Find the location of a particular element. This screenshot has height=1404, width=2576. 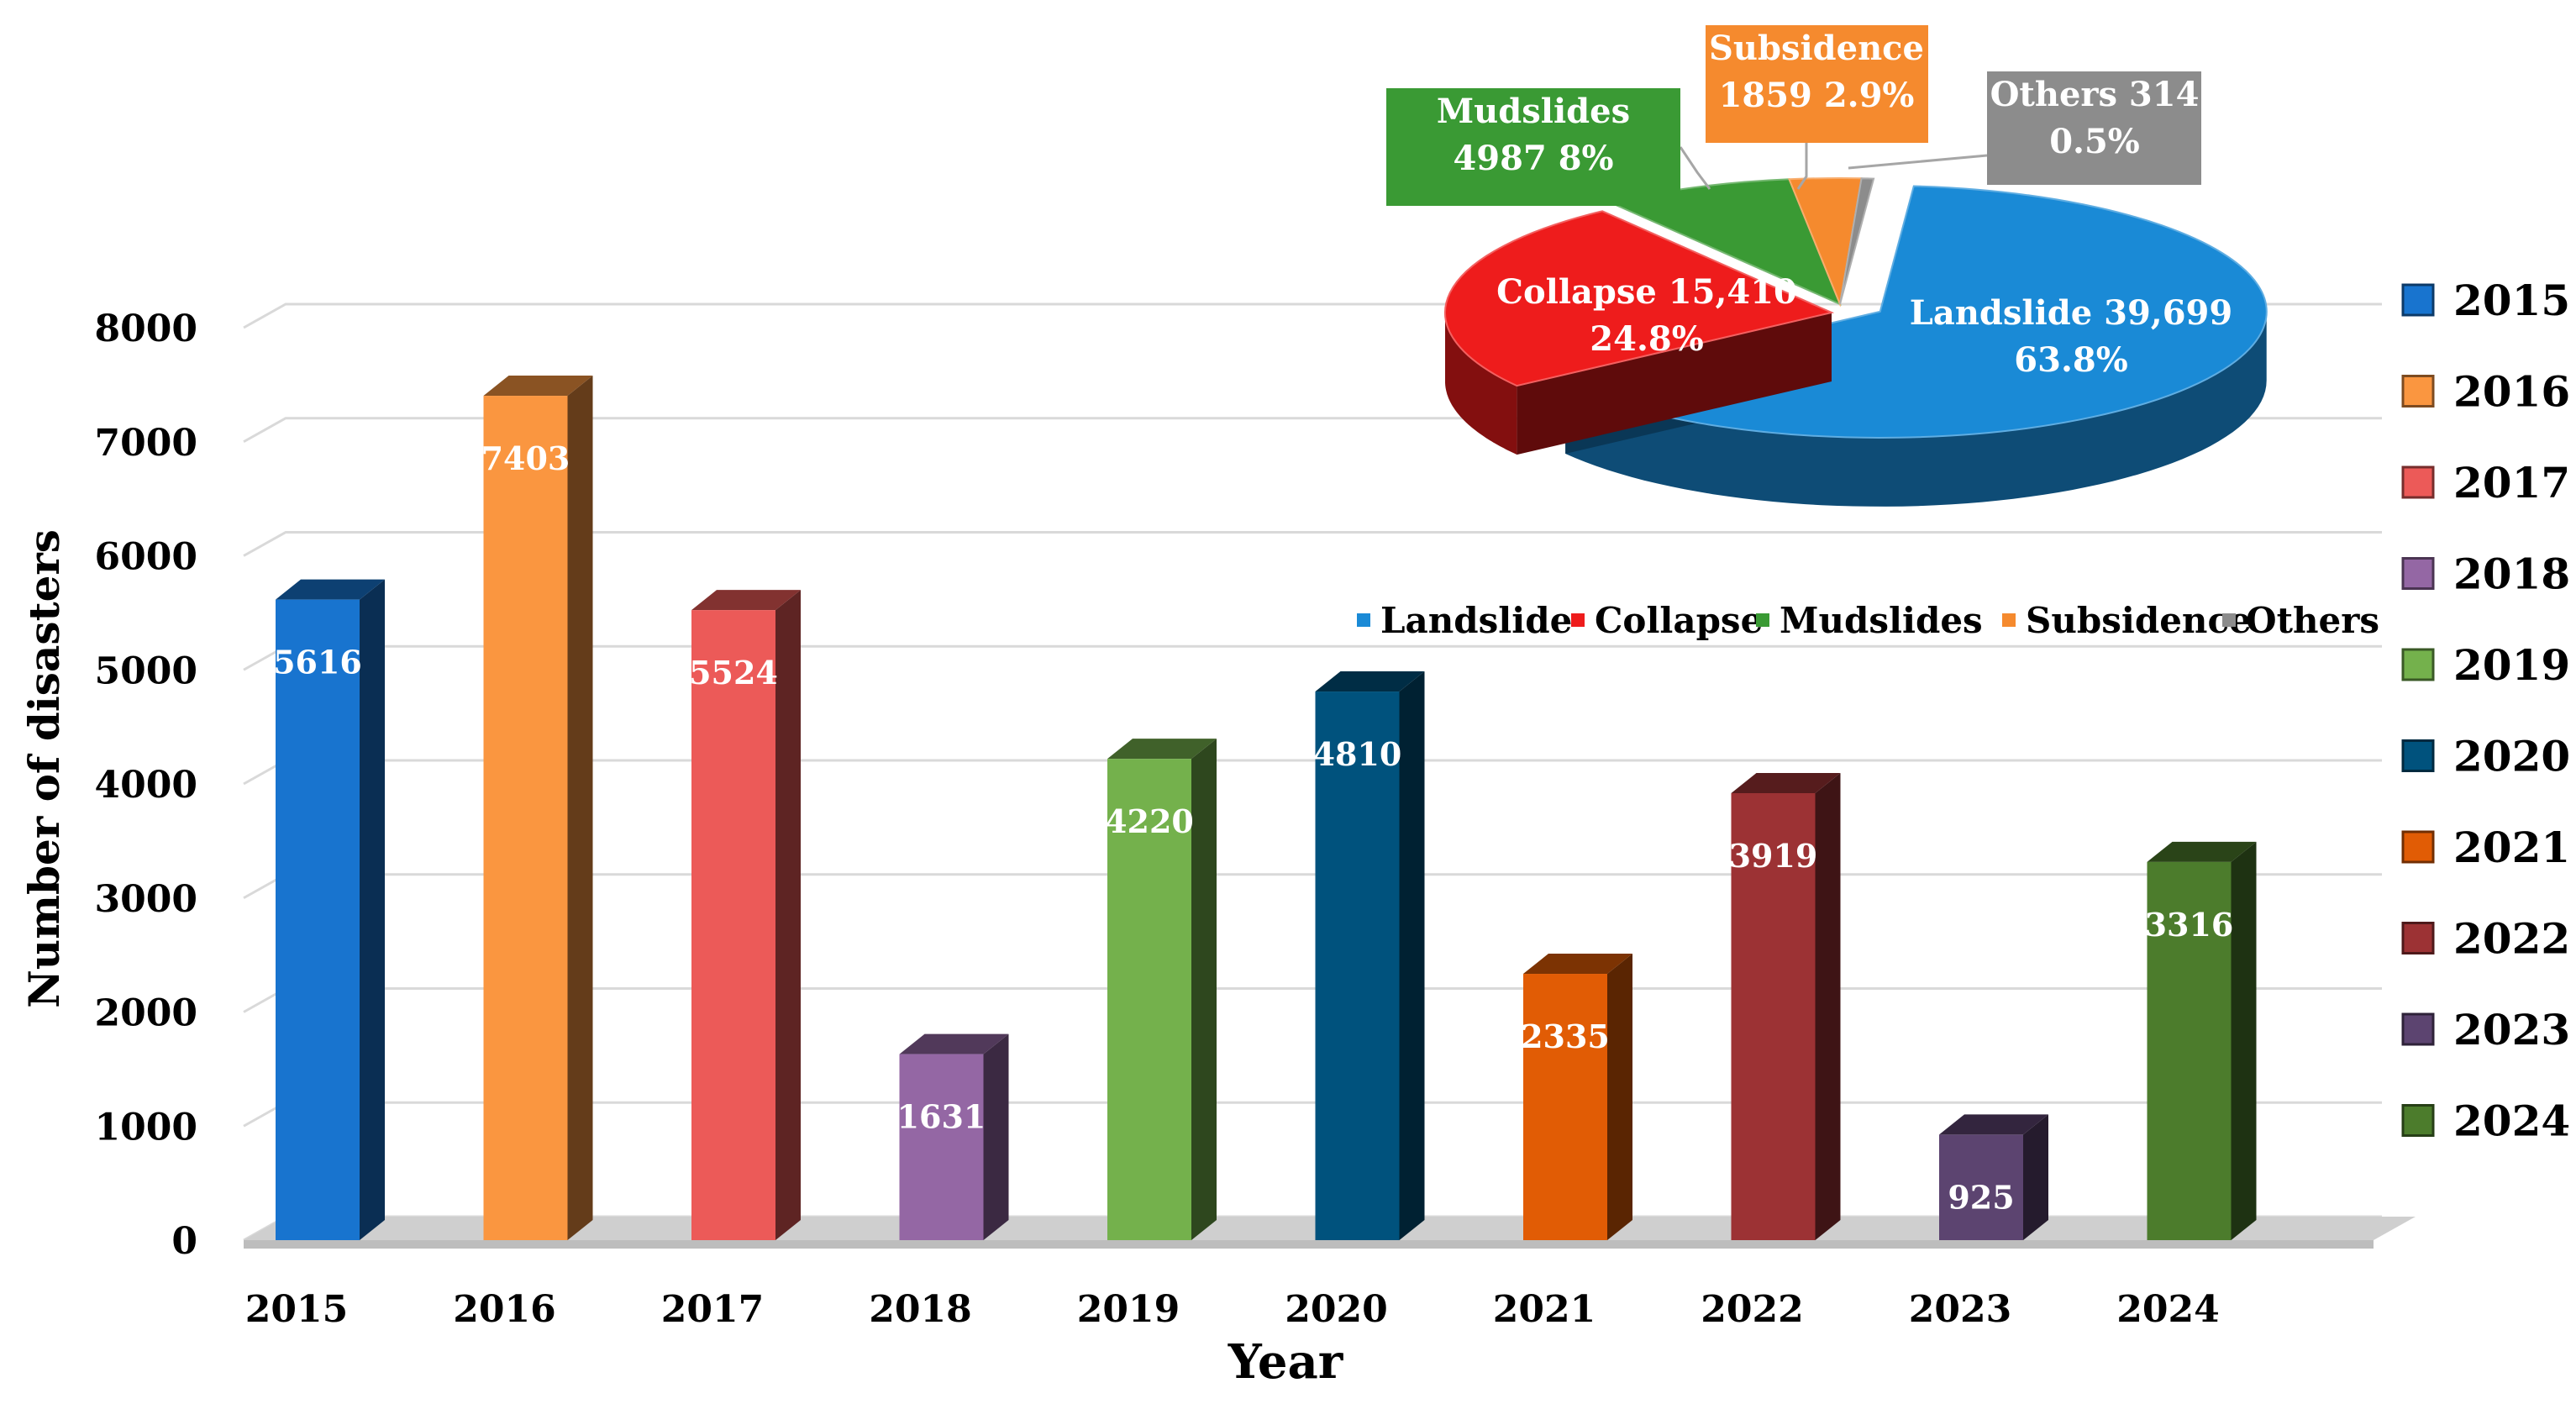

x-tick-label: 2018 is located at coordinates (920, 1309).